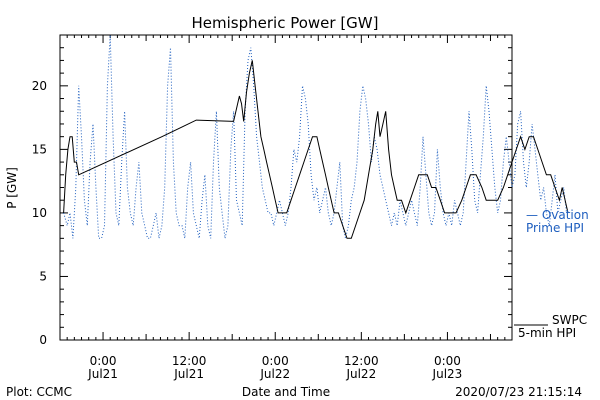  Describe the element at coordinates (555, 228) in the screenshot. I see `legend-ovation-line2: Prime HPI` at that location.